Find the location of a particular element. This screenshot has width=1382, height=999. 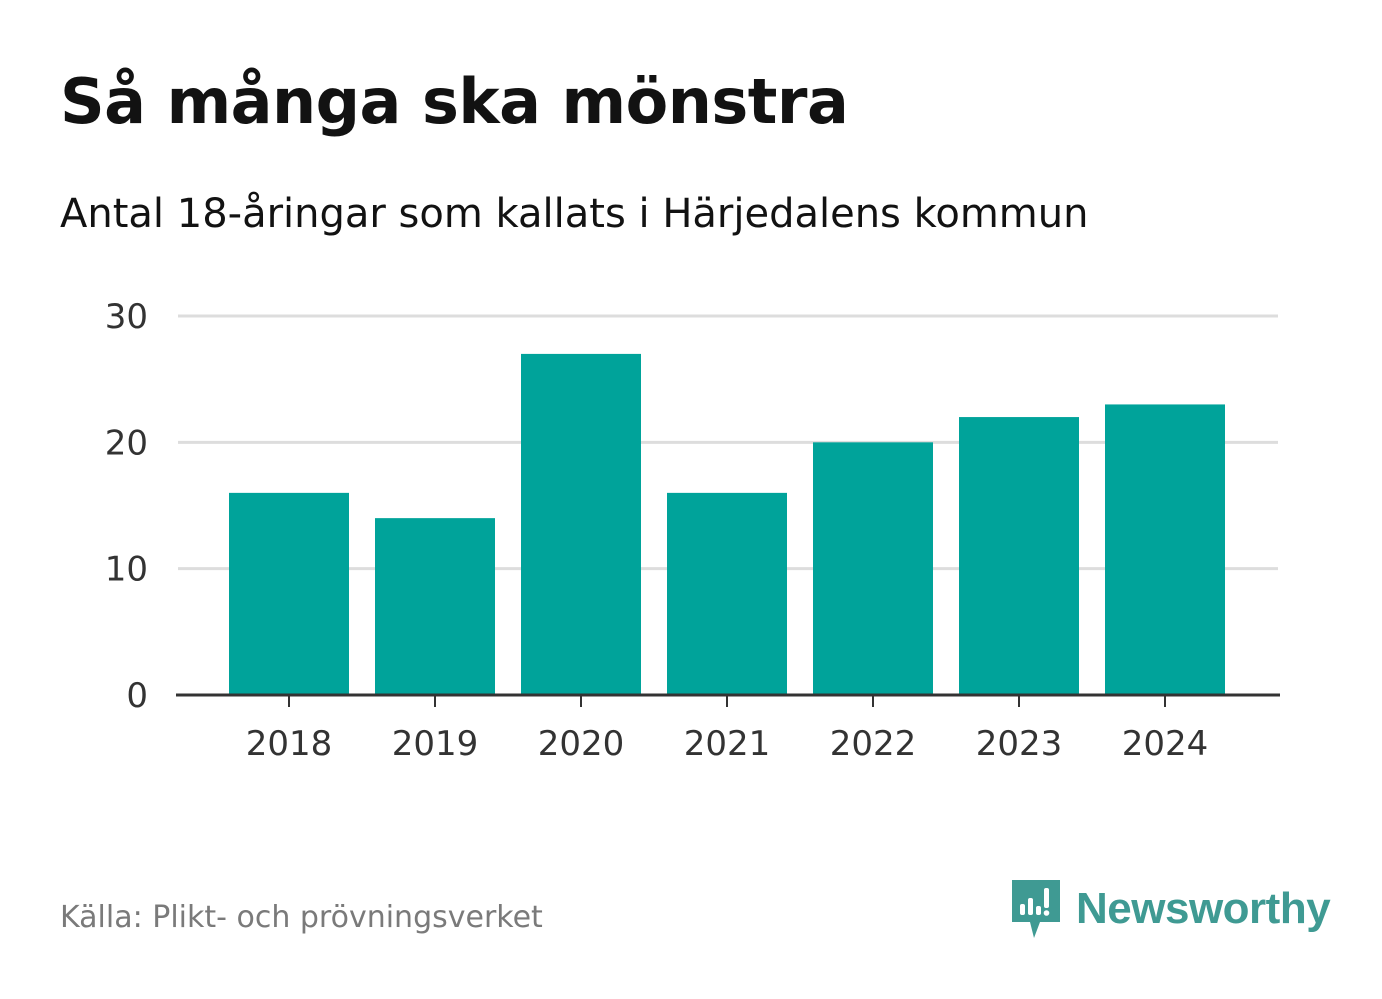

y-tick-label: 20 is located at coordinates (126, 443).